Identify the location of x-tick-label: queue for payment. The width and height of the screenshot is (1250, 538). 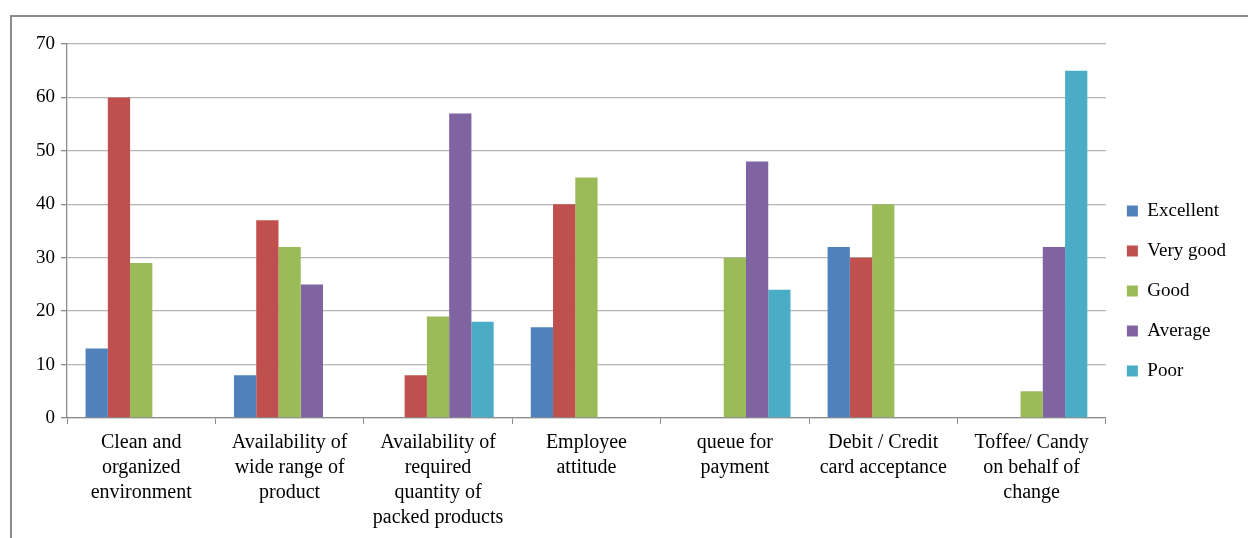
(735, 453).